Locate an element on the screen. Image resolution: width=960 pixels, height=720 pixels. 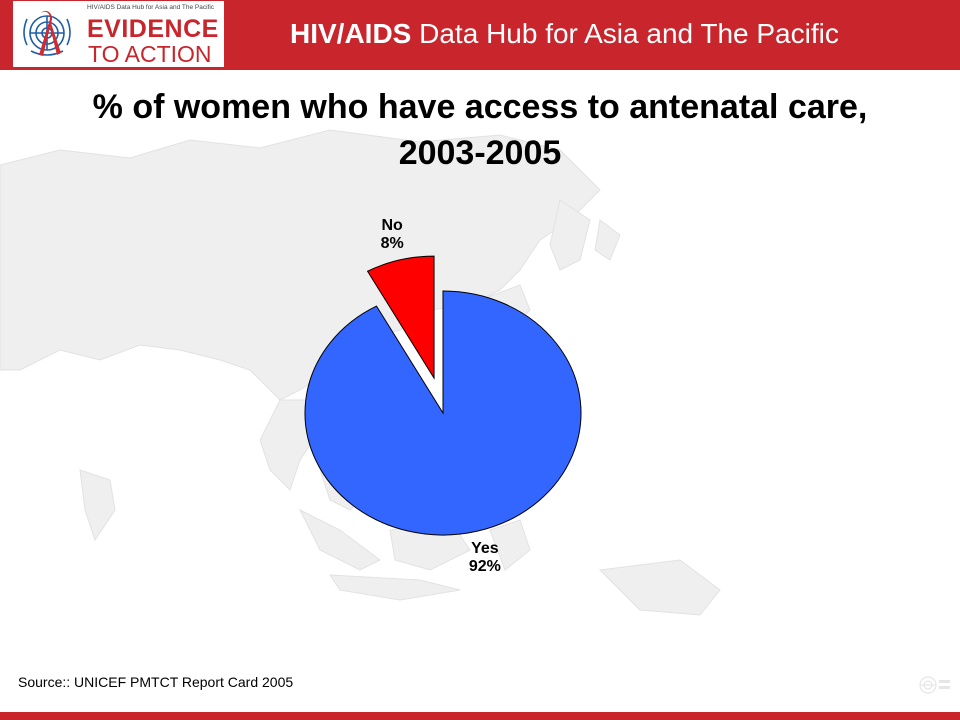
corner-watermark-icon is located at coordinates (934, 685).